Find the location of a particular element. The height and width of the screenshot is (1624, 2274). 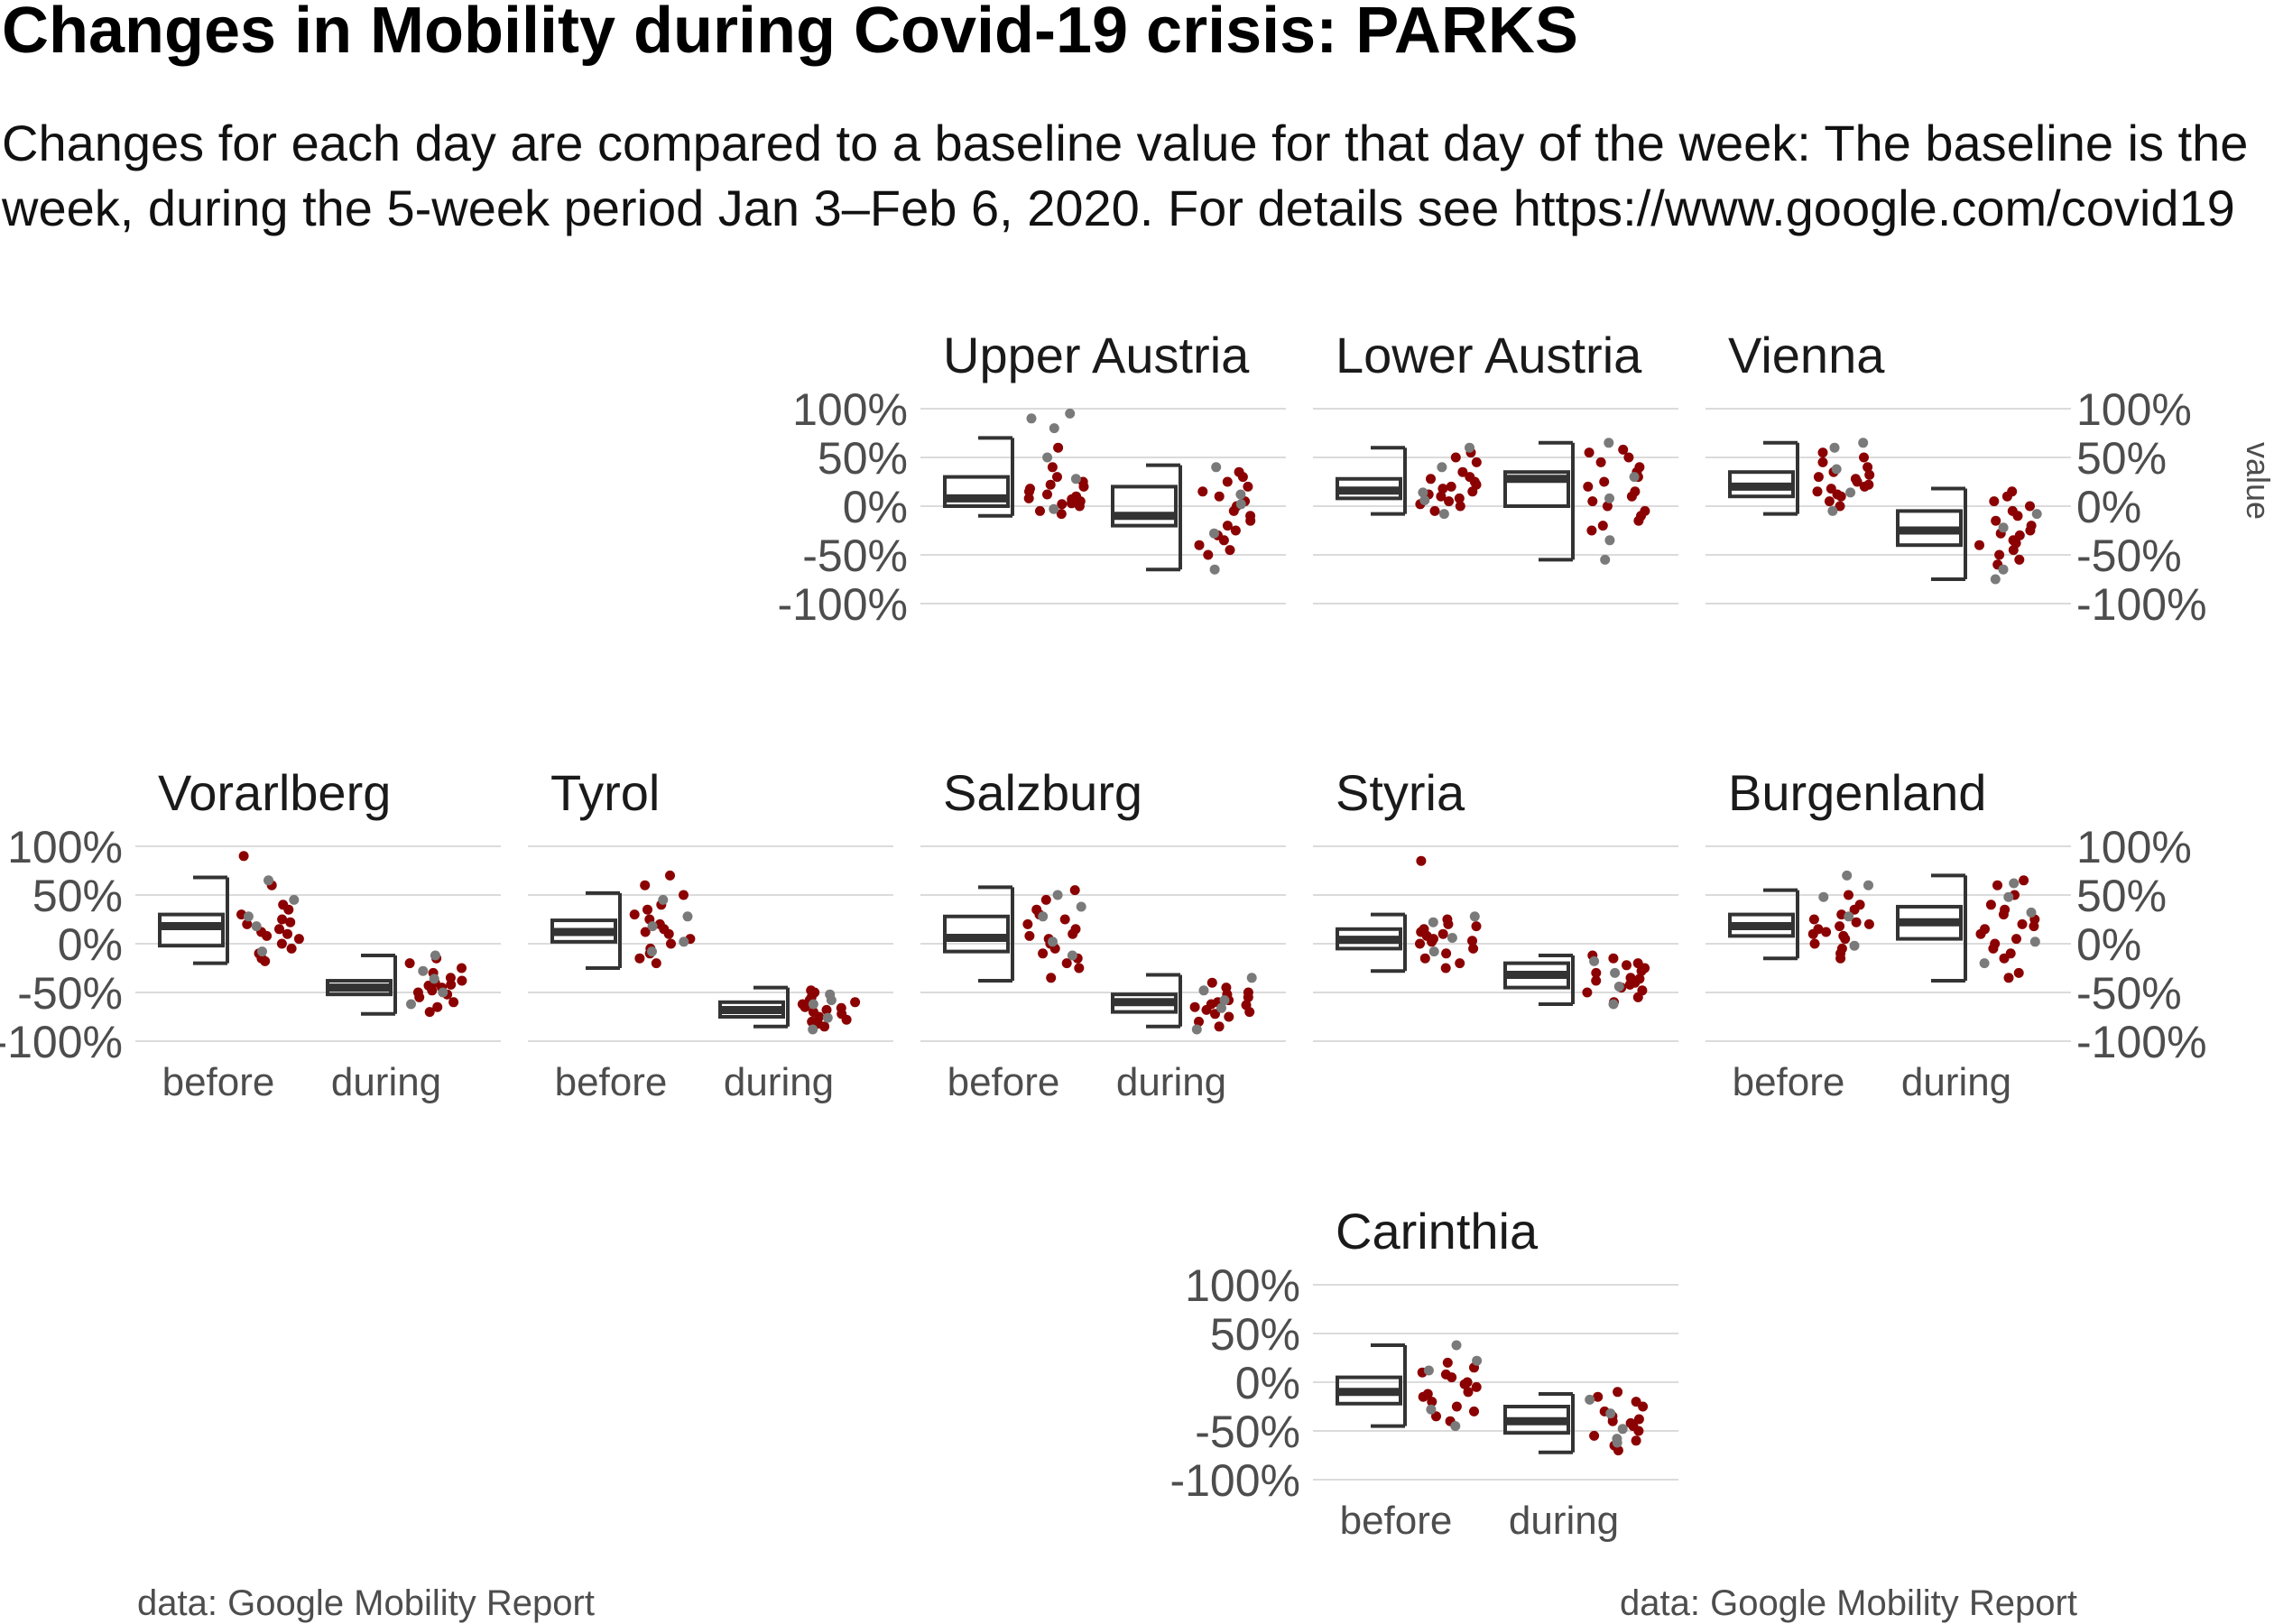

y-tick-label: 100% is located at coordinates (65, 847).